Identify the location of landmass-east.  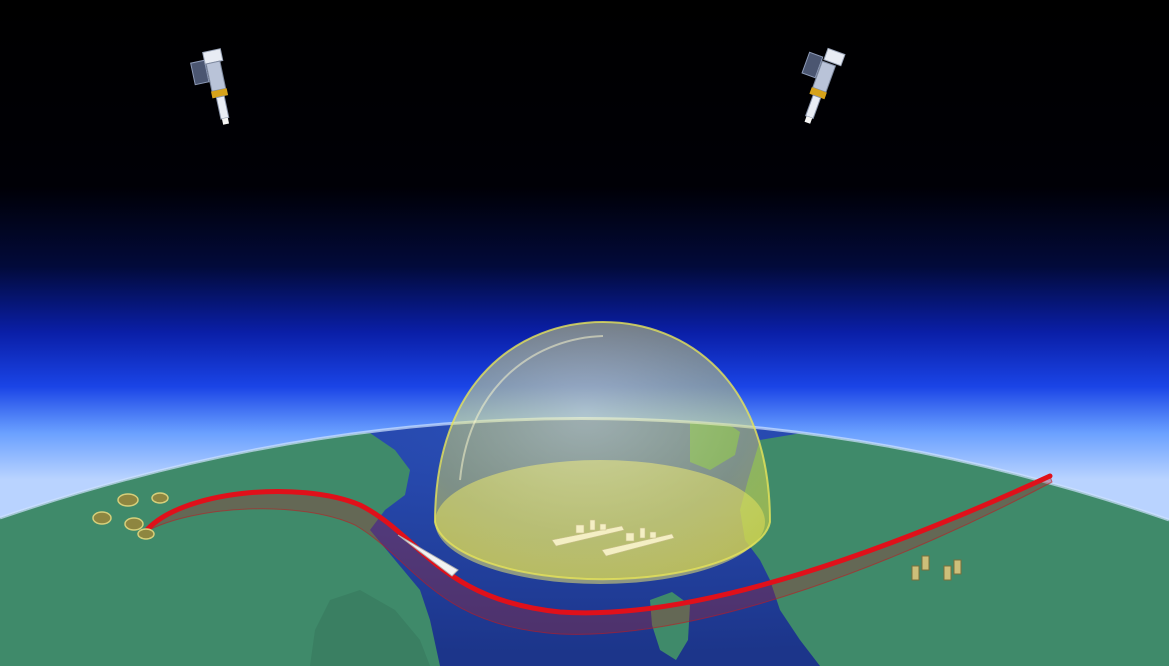
(954, 548).